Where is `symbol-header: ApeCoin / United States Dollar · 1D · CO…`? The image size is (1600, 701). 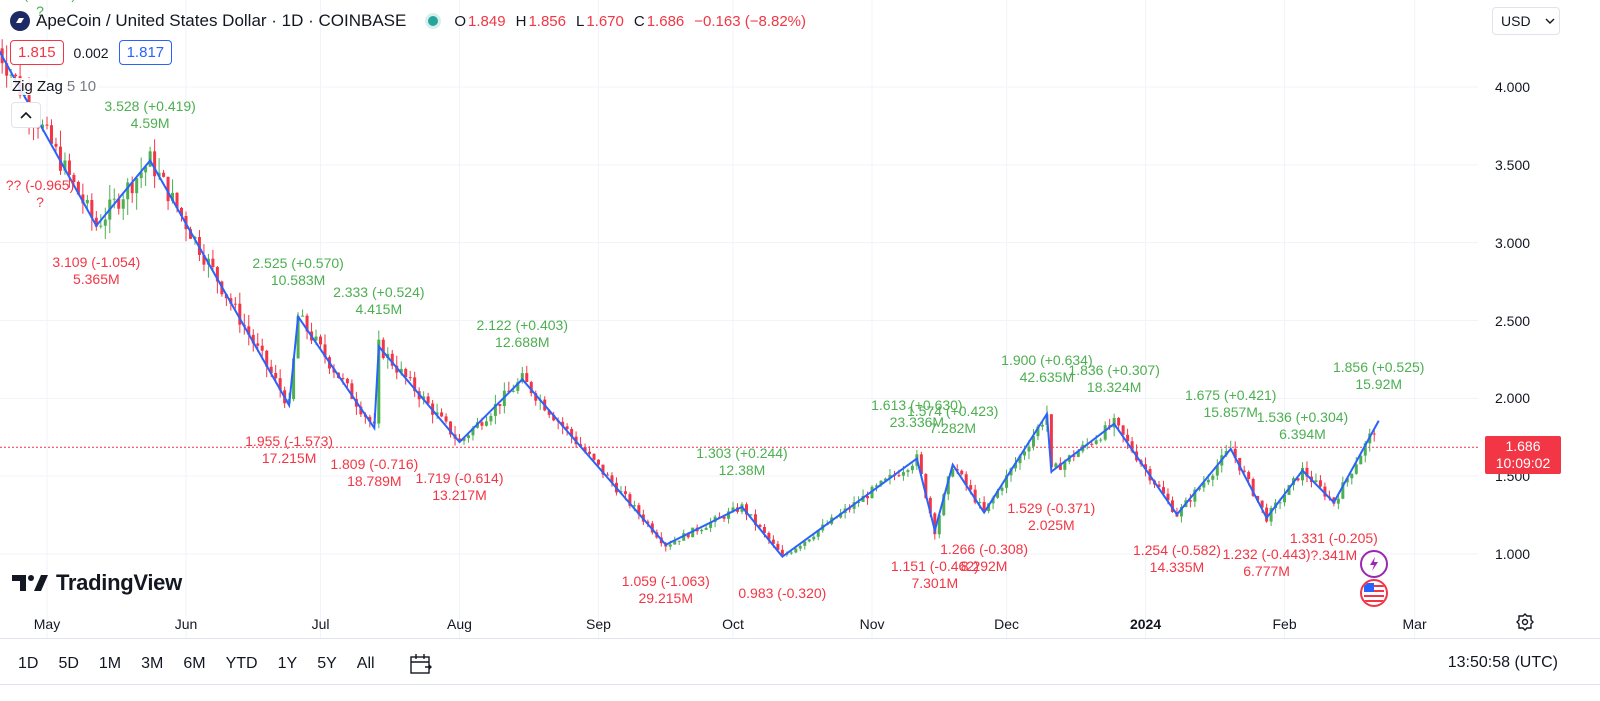 symbol-header: ApeCoin / United States Dollar · 1D · CO… is located at coordinates (413, 21).